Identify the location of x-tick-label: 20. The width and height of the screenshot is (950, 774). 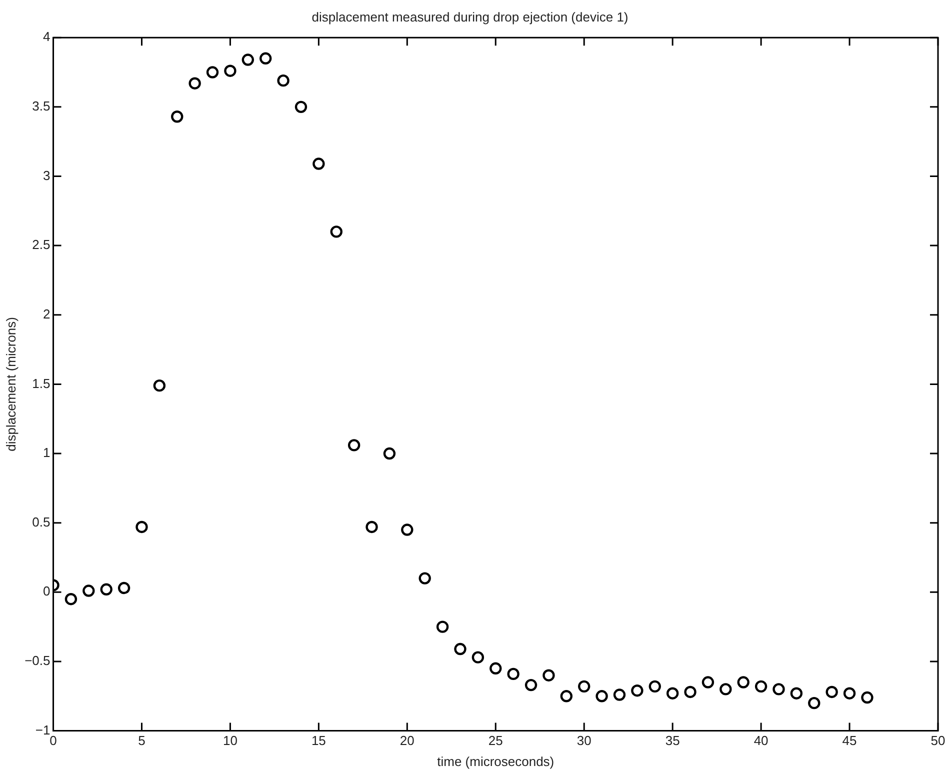
(407, 740).